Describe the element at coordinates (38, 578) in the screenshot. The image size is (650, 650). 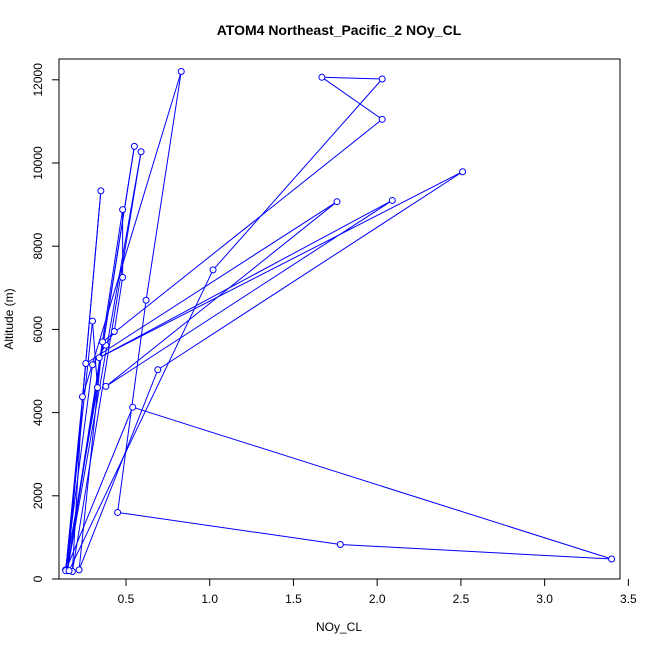
I see `y-tick-label: 0` at that location.